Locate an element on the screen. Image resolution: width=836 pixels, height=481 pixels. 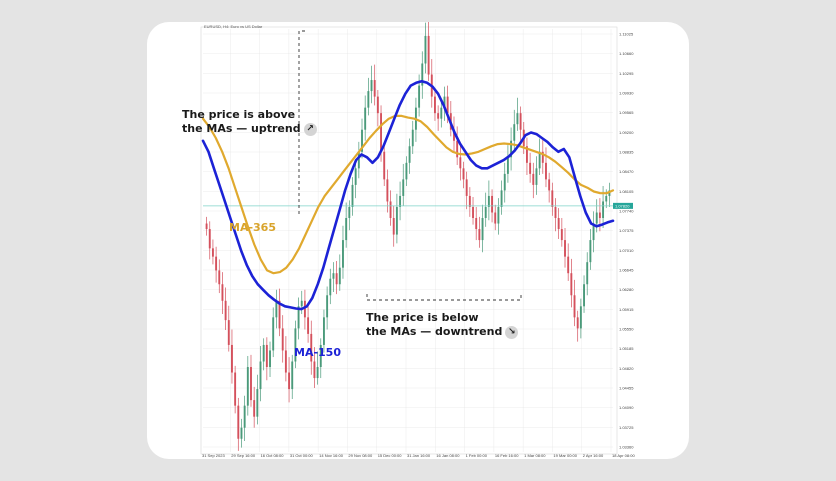
uptrend-annotation: The price is above the MAs — uptrend ↗ is located at coordinates (249, 122).